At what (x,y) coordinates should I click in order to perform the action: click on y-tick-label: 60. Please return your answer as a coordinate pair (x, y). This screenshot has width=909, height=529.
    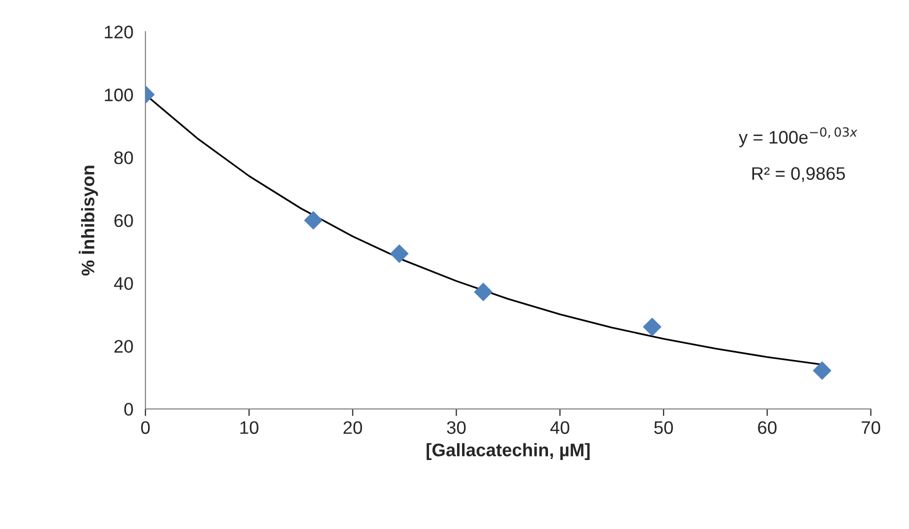
    Looking at the image, I should click on (123, 221).